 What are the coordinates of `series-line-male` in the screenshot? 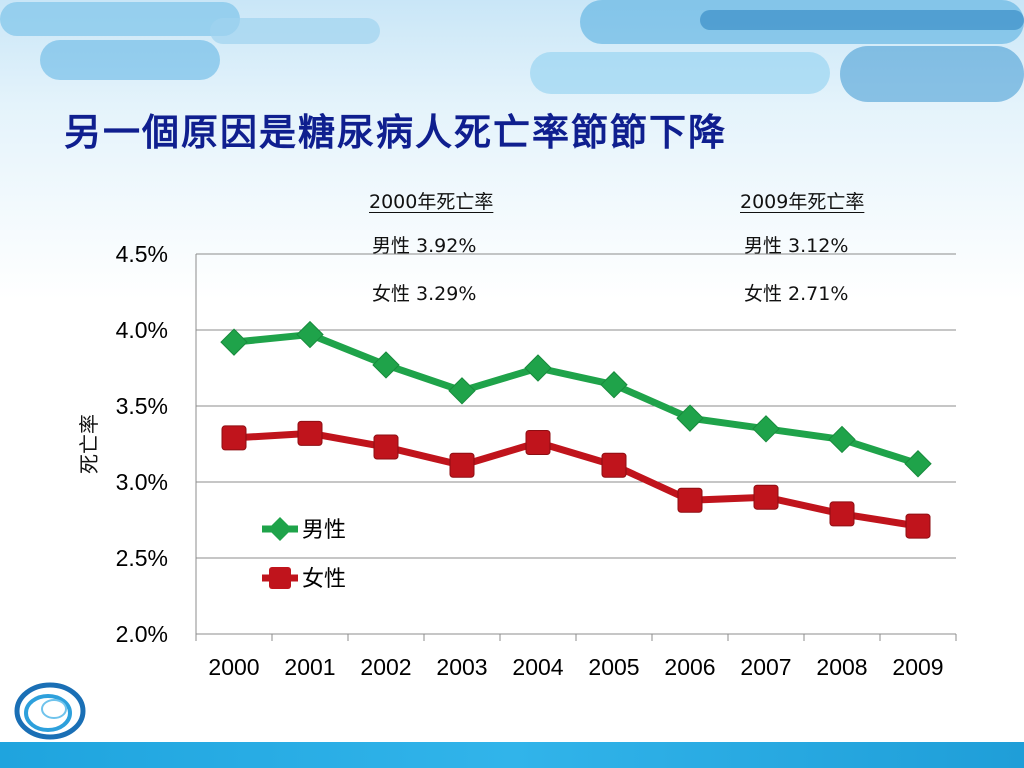 It's located at (576, 399).